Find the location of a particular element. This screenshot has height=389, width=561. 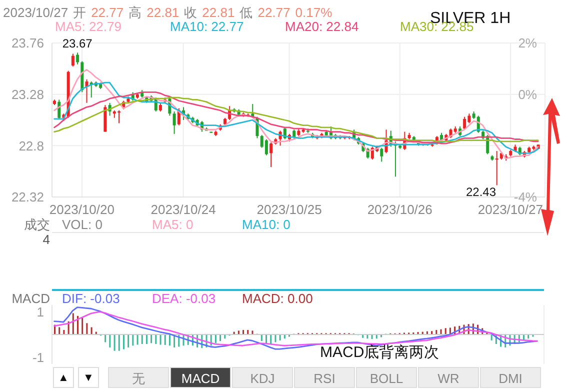

y2-tick-label: 2% is located at coordinates (528, 43).